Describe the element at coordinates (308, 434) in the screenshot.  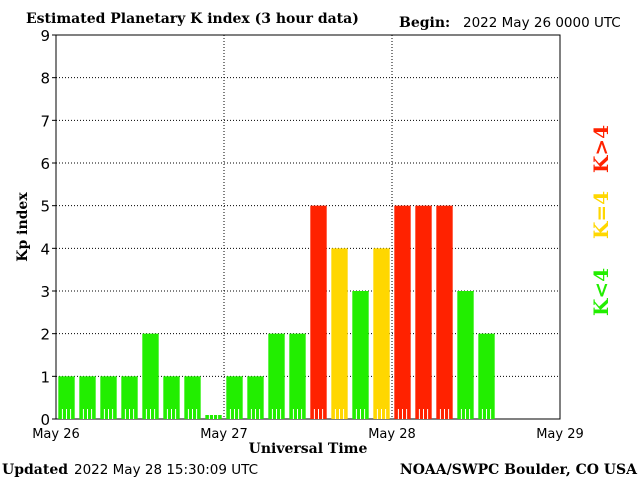
I see `x-tick-labels: May 26 May 27 May 28 May 29` at that location.